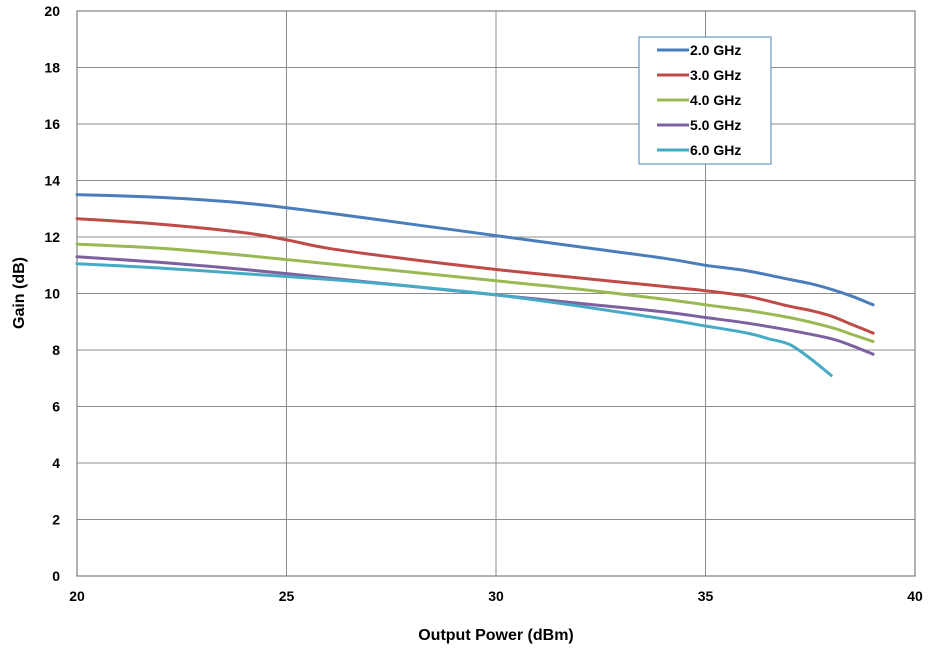 The image size is (928, 651). What do you see at coordinates (915, 596) in the screenshot?
I see `x-tick-label: 40` at bounding box center [915, 596].